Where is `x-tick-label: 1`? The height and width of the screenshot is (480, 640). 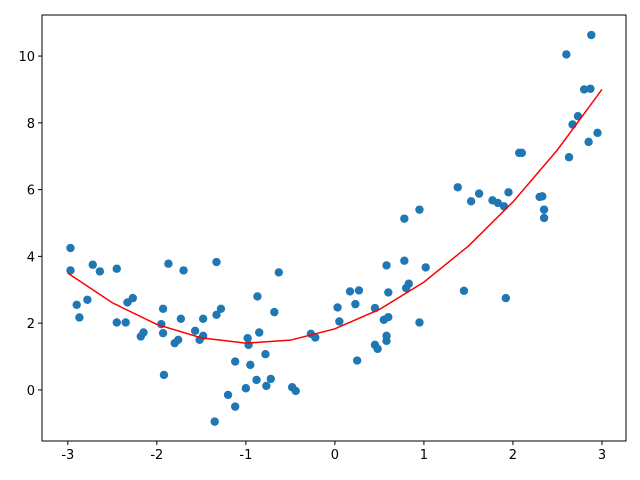 x-tick-label: 1 is located at coordinates (424, 455).